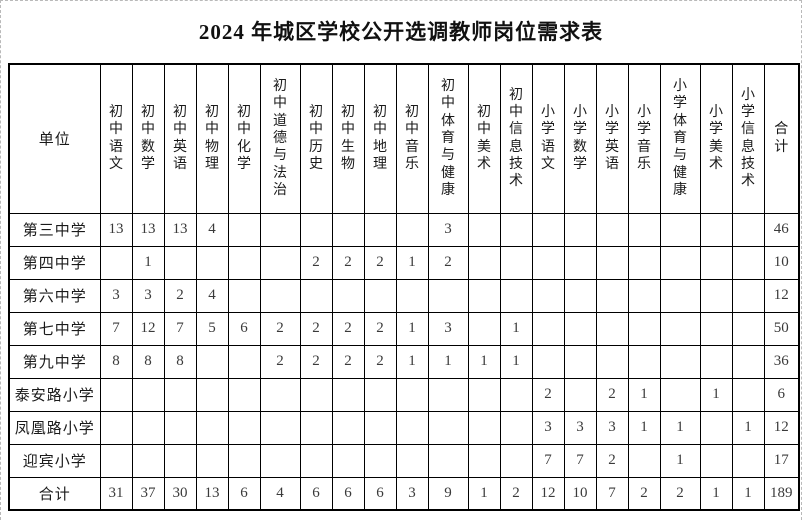 This screenshot has width=802, height=520. What do you see at coordinates (781, 295) in the screenshot?
I see `row-total-cell: 12` at bounding box center [781, 295].